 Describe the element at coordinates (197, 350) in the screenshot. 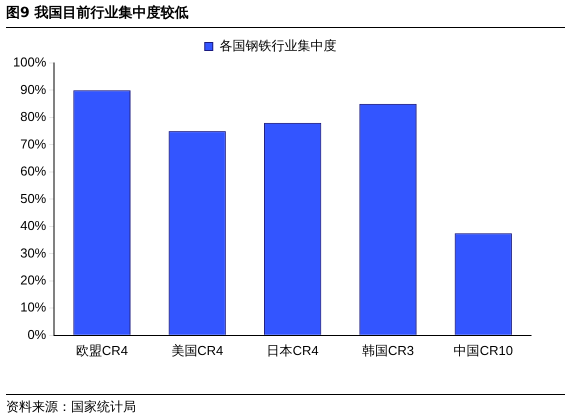

I see `x-tick-label: 美国CR4` at that location.